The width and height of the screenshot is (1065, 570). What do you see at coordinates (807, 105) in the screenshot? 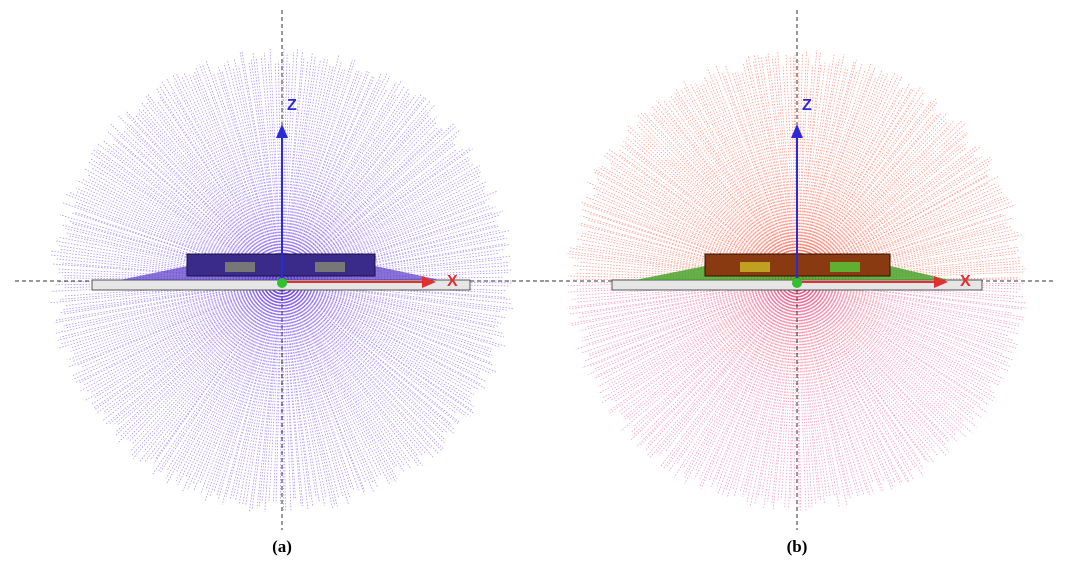
I see `z-label: Z` at bounding box center [807, 105].